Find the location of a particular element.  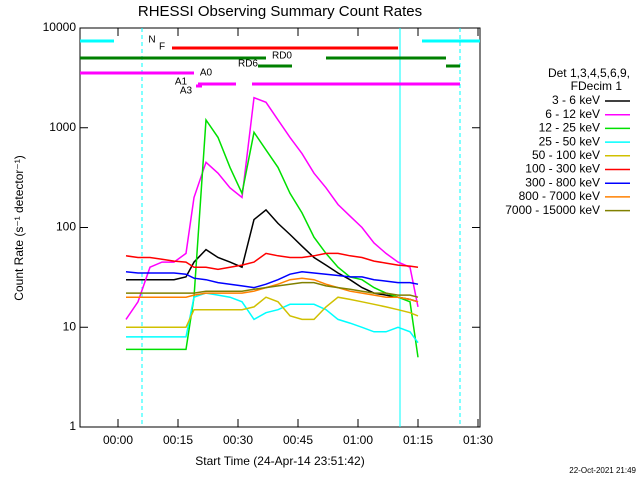

timestamp: 22-Oct-2021 21:49 is located at coordinates (602, 470).